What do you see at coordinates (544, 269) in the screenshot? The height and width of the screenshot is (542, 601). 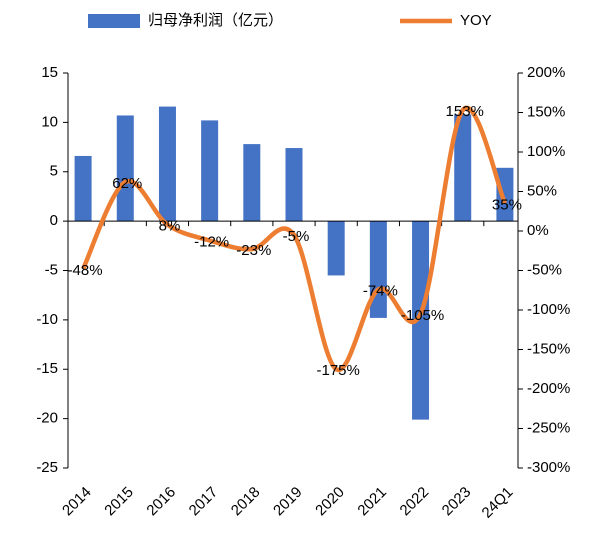 I see `y2-tick-label: -50%` at bounding box center [544, 269].